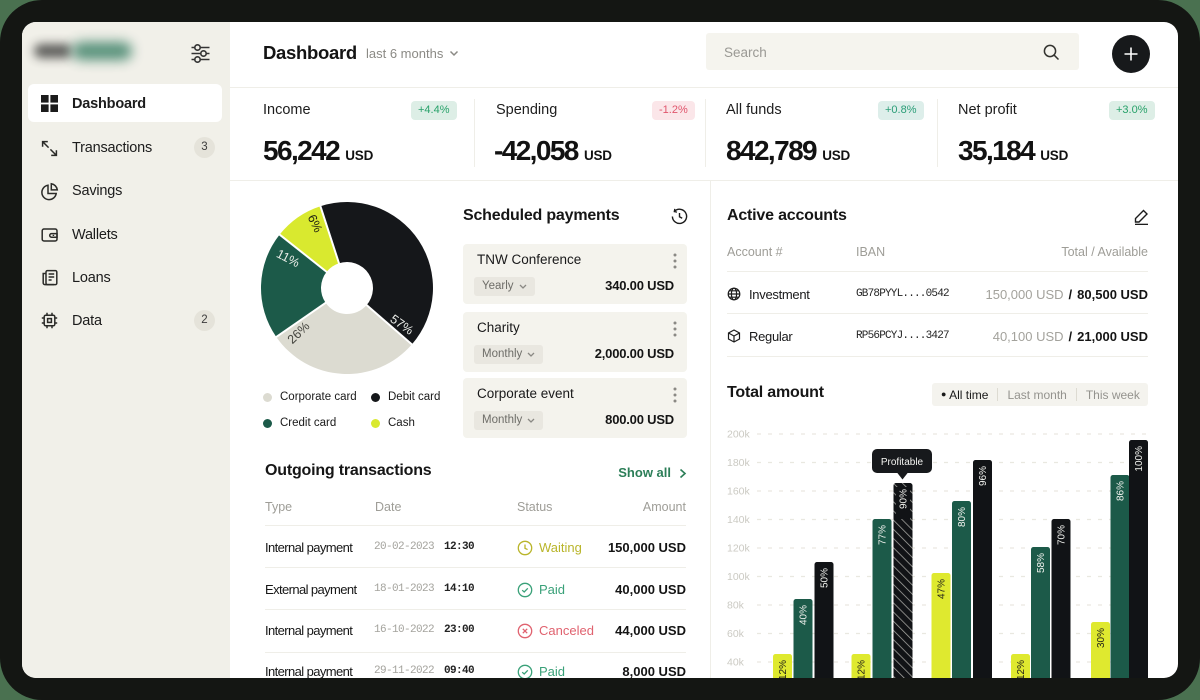 The width and height of the screenshot is (1200, 700). What do you see at coordinates (739, 577) in the screenshot?
I see `svg-text: 100k` at bounding box center [739, 577].